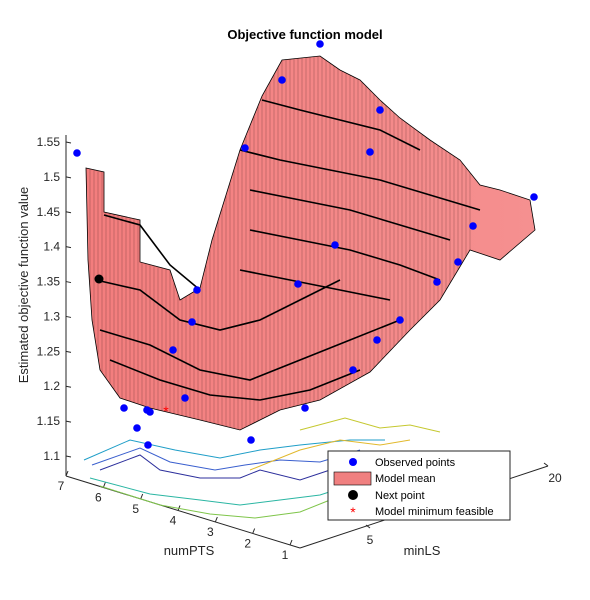 The height and width of the screenshot is (600, 590). Describe the element at coordinates (400, 496) in the screenshot. I see `legend-next-label: Next point` at that location.